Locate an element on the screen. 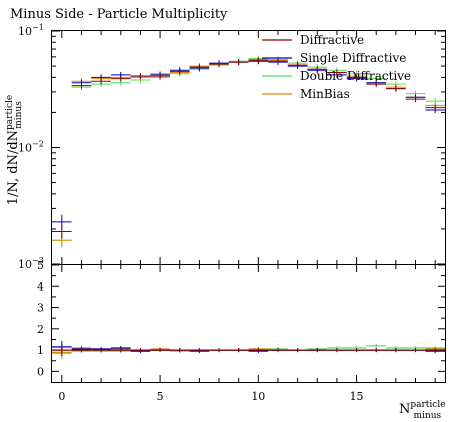 The width and height of the screenshot is (461, 422). y-tick-label: 10⁻³ is located at coordinates (31, 263).